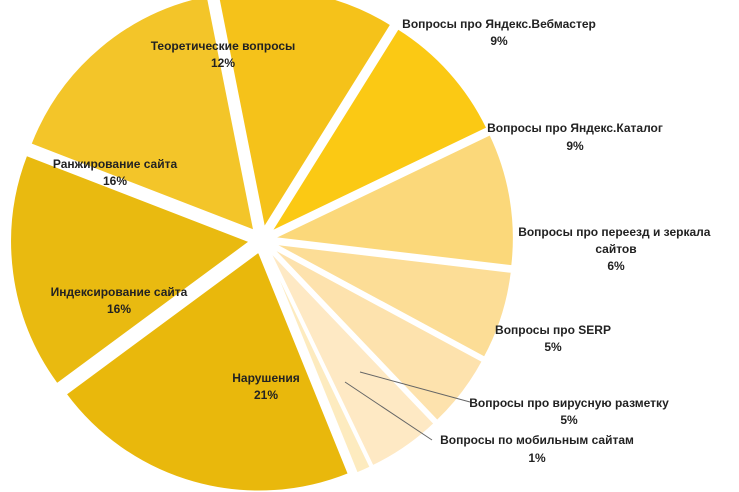 The width and height of the screenshot is (739, 492). I want to click on label-name-mobile: Вопросы по мобильным сайтам, so click(537, 440).